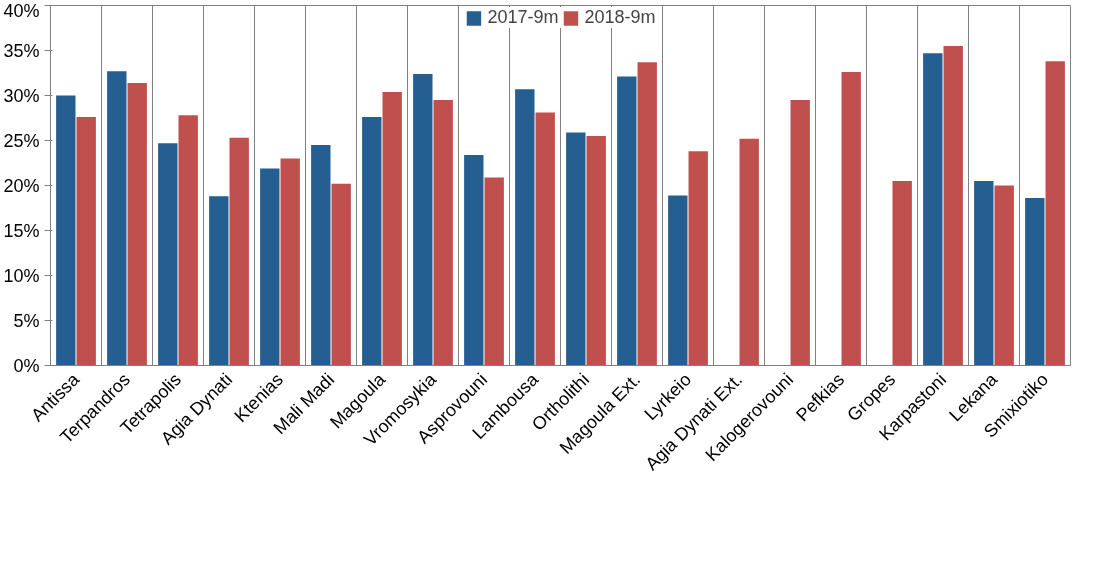  What do you see at coordinates (26, 365) in the screenshot?
I see `y-tick-label: 0%` at bounding box center [26, 365].